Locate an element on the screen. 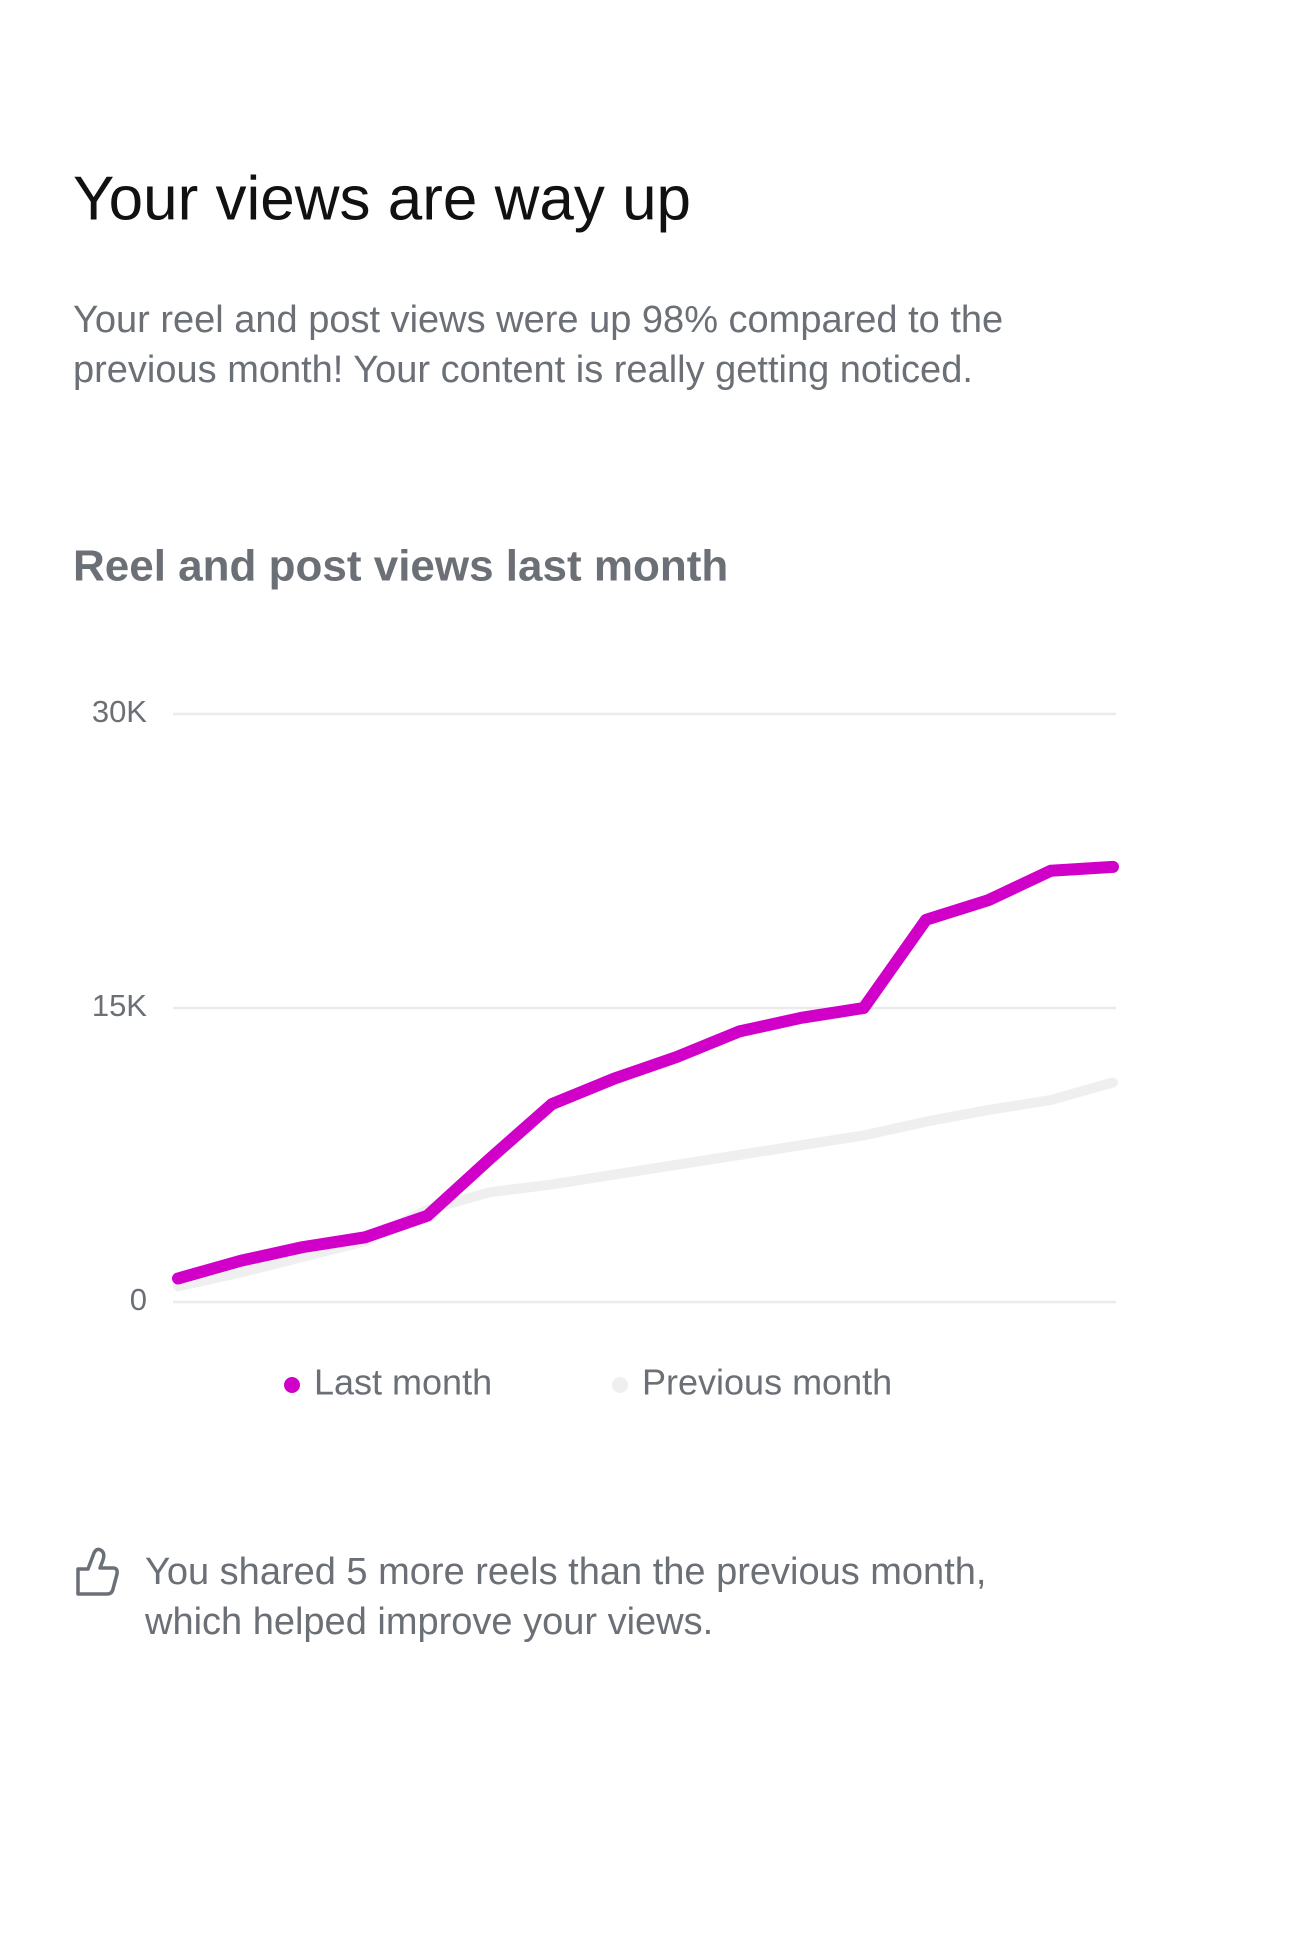 The height and width of the screenshot is (1940, 1290). thumb-icon is located at coordinates (97, 1571).